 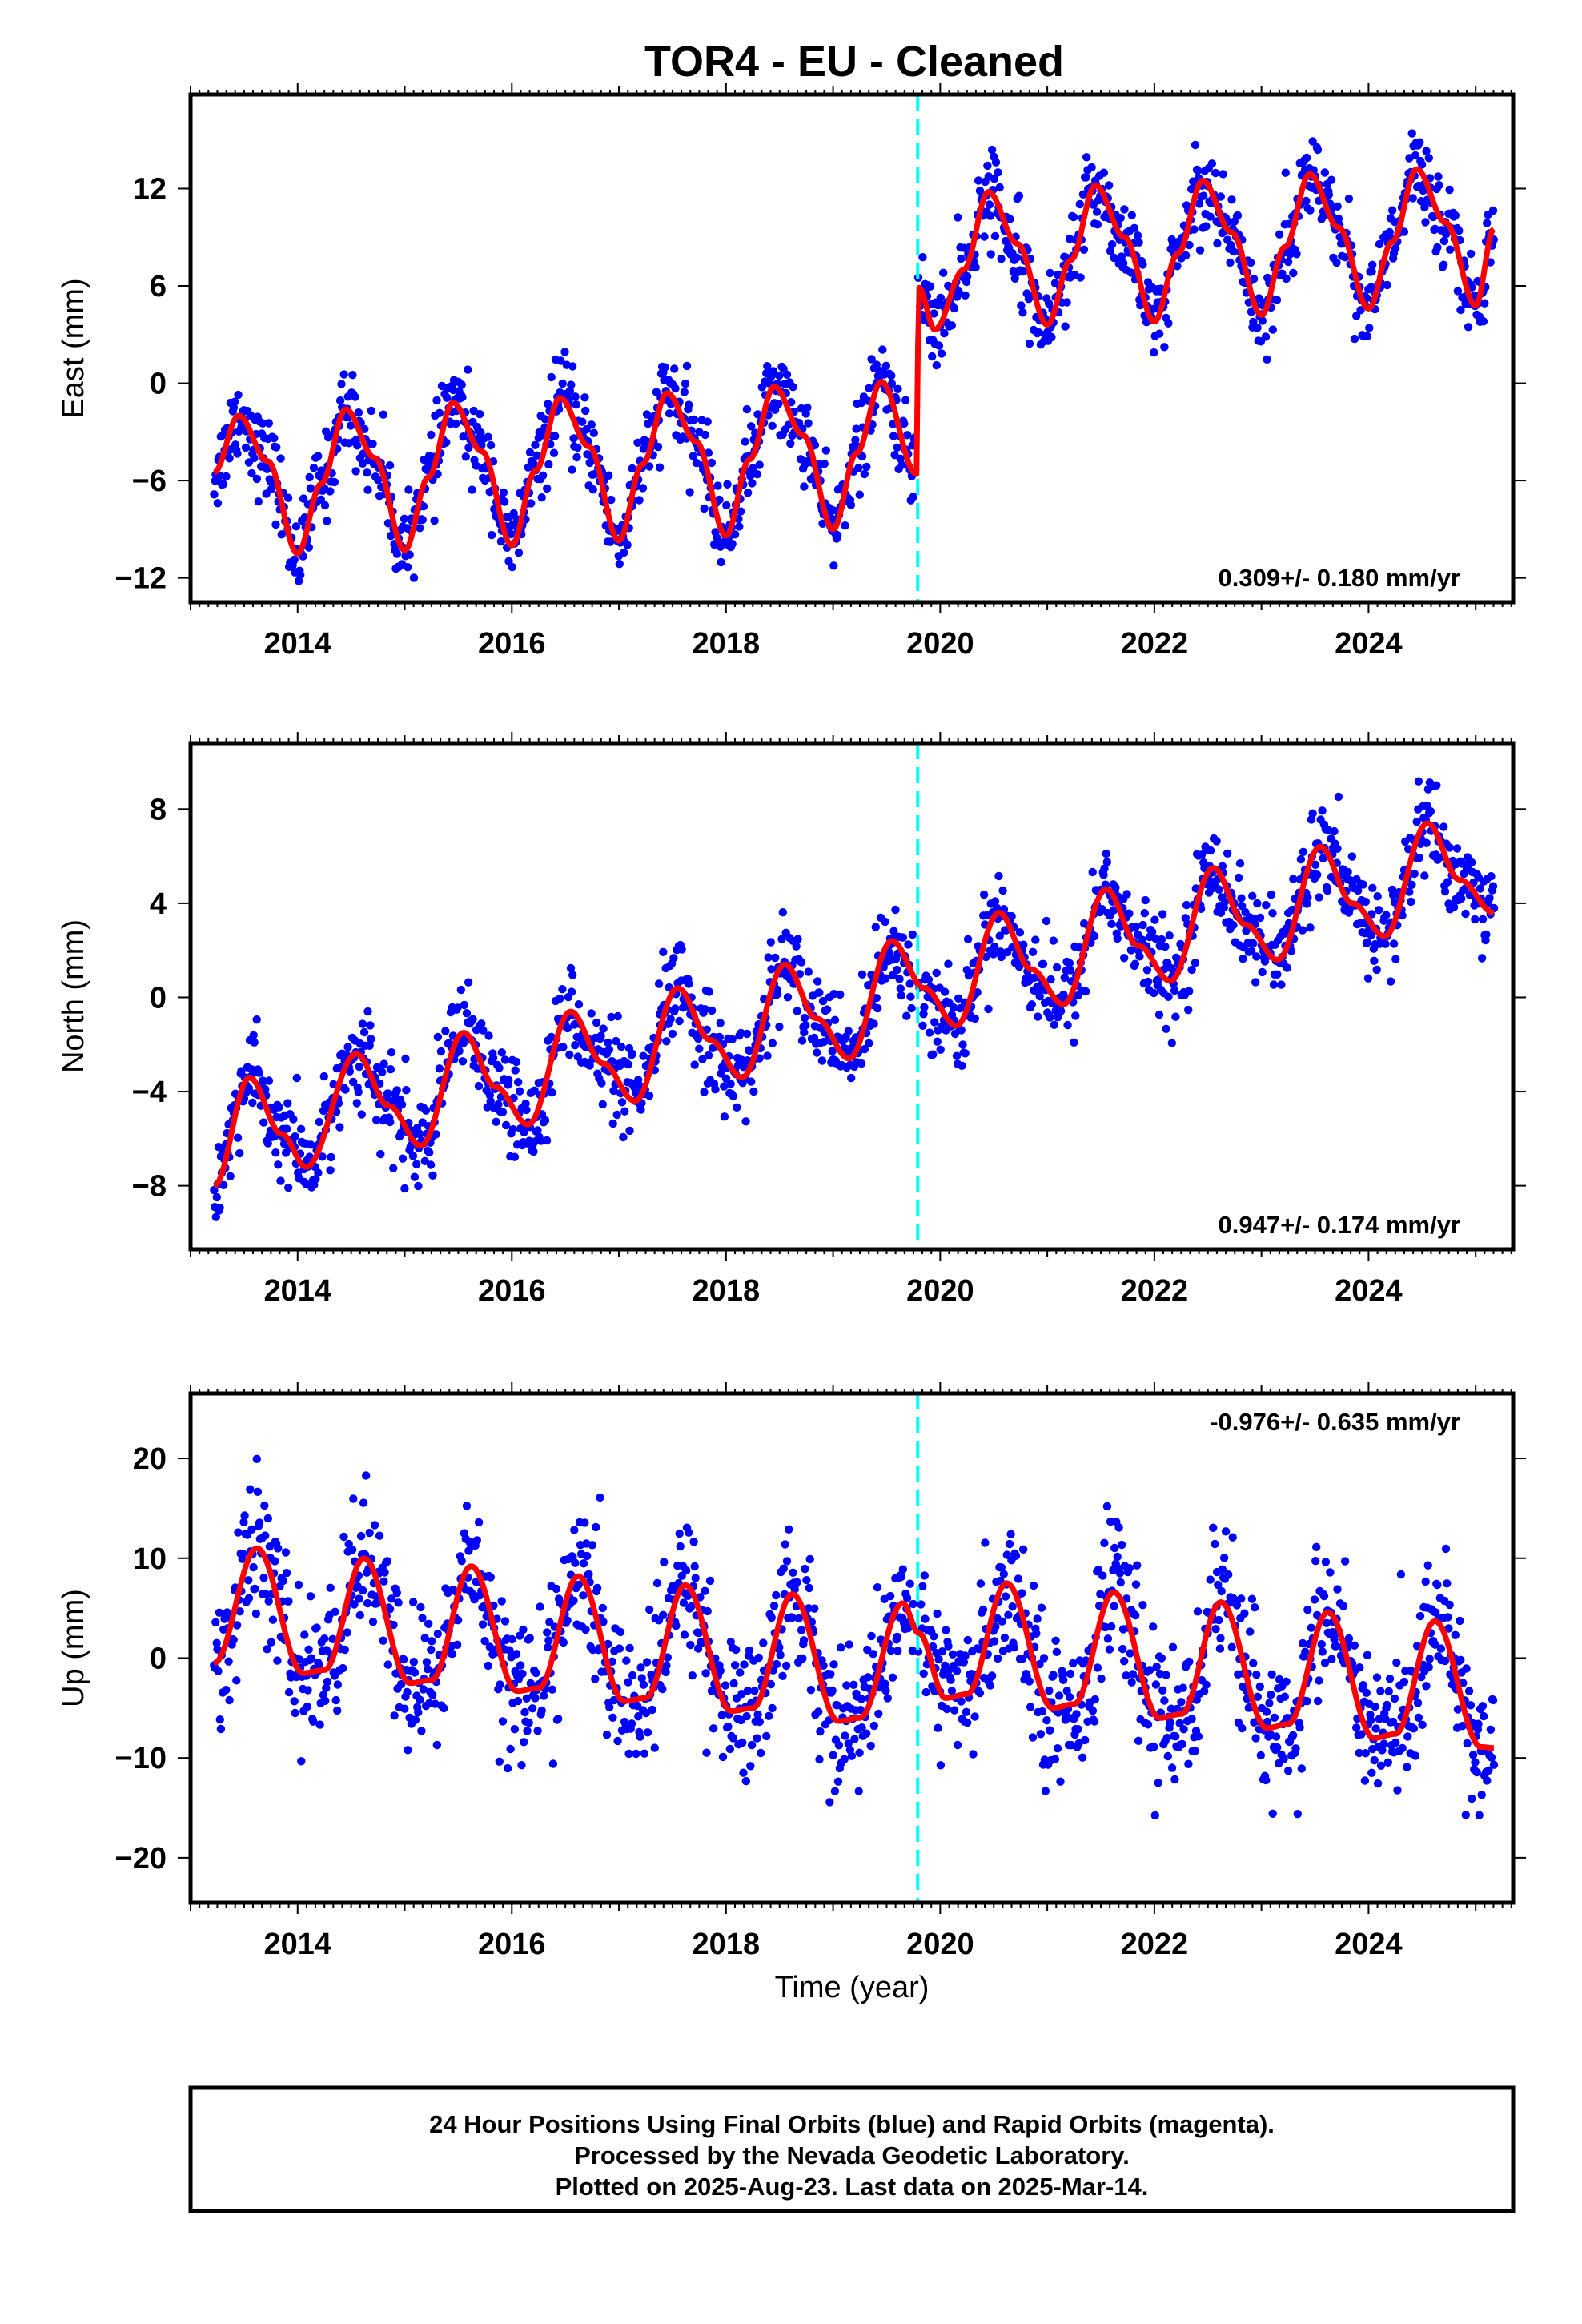 What do you see at coordinates (940, 644) in the screenshot?
I see `east-xtick-label: 2020` at bounding box center [940, 644].